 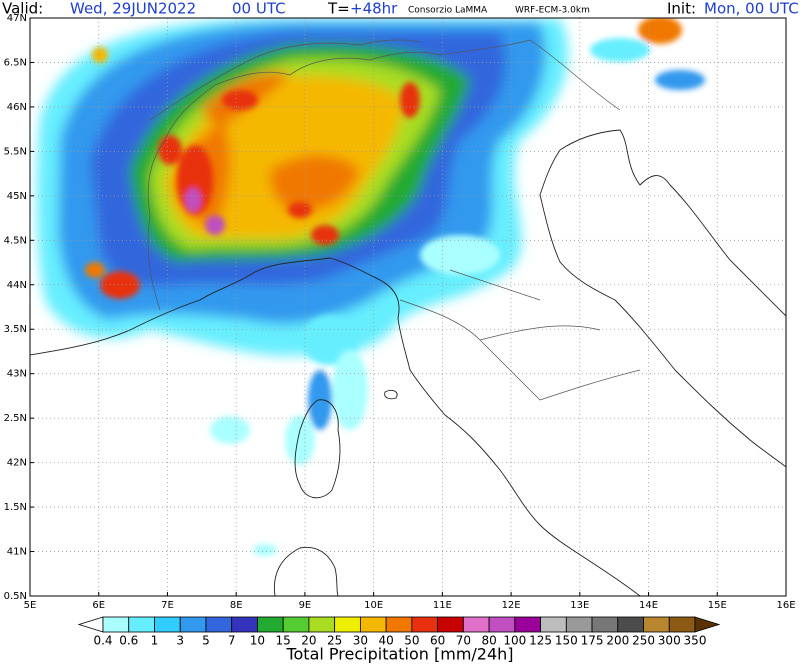 What do you see at coordinates (30, 605) in the screenshot?
I see `lon-label: 5E` at bounding box center [30, 605].